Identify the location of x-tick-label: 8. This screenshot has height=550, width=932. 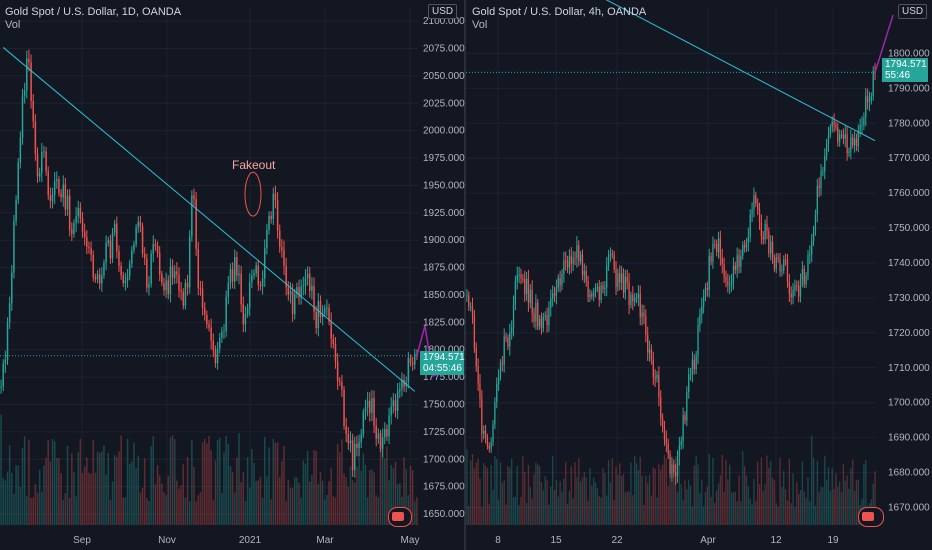
(498, 540).